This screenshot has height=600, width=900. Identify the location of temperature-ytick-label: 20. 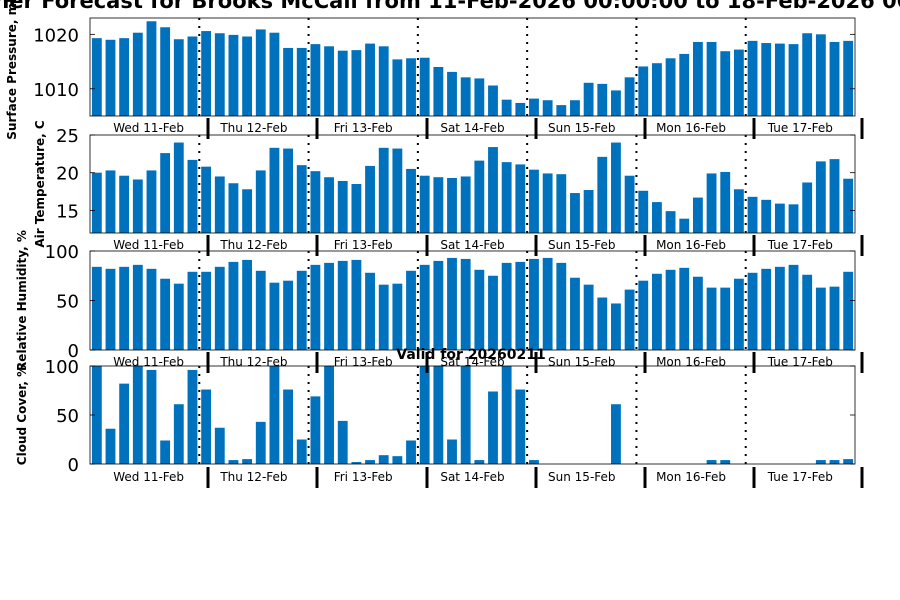
(67, 174).